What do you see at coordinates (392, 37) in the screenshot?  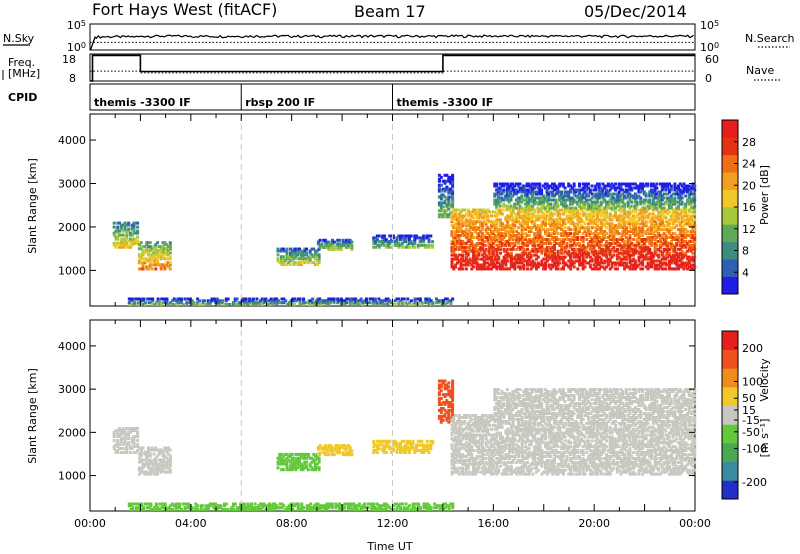 I see `nsky-panel-frame` at bounding box center [392, 37].